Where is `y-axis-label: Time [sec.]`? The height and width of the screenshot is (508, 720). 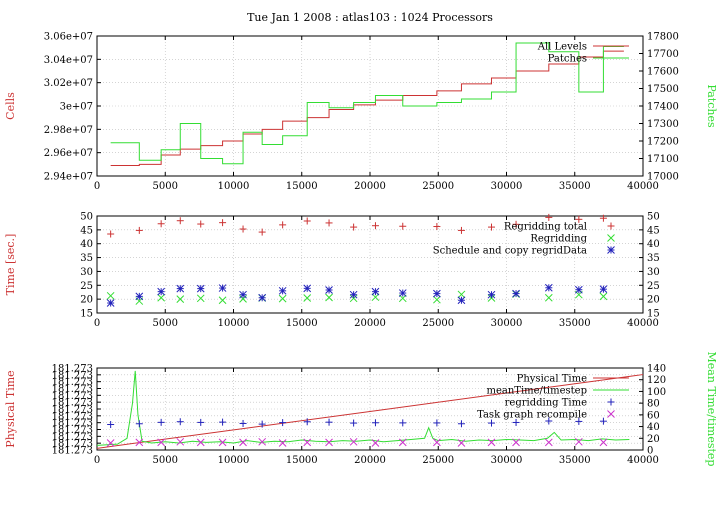 y-axis-label: Time [sec.] is located at coordinates (10, 265).